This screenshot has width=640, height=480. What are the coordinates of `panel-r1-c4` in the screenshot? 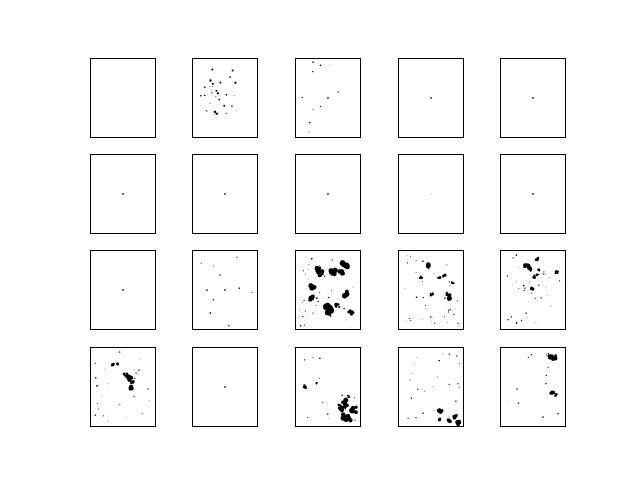 It's located at (431, 98).